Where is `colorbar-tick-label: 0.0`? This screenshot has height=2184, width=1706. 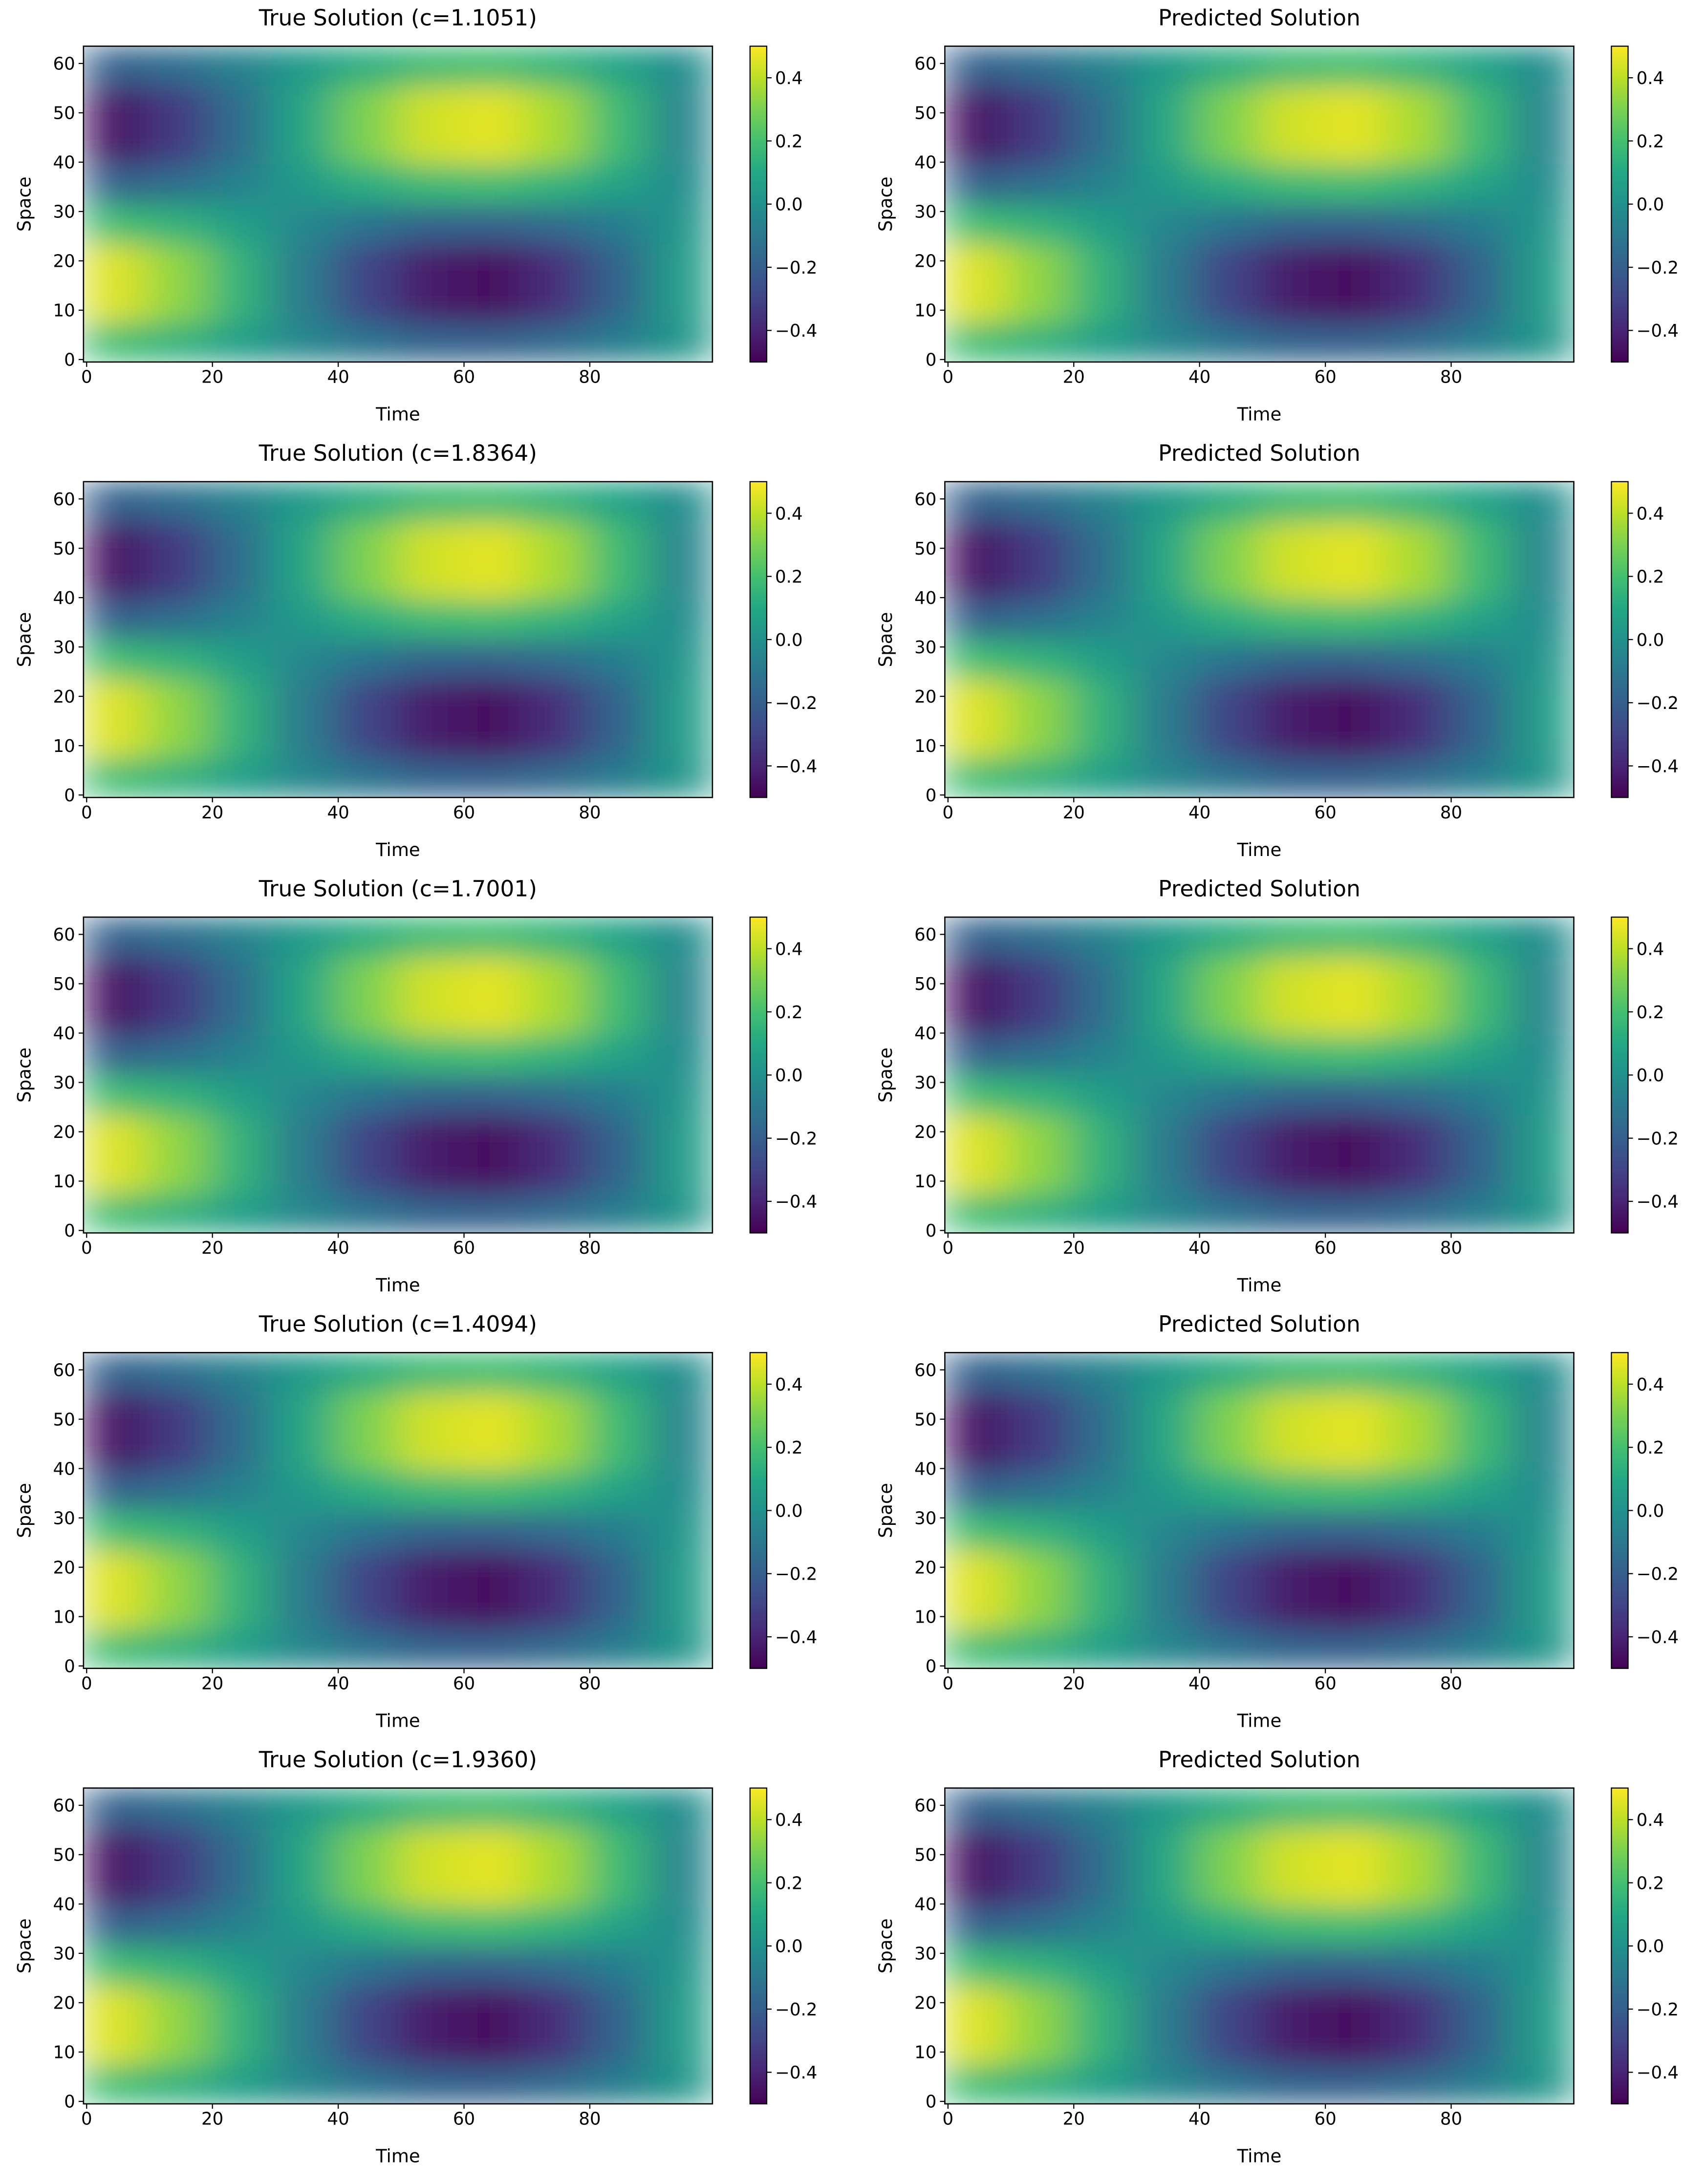
colorbar-tick-label: 0.0 is located at coordinates (789, 1947).